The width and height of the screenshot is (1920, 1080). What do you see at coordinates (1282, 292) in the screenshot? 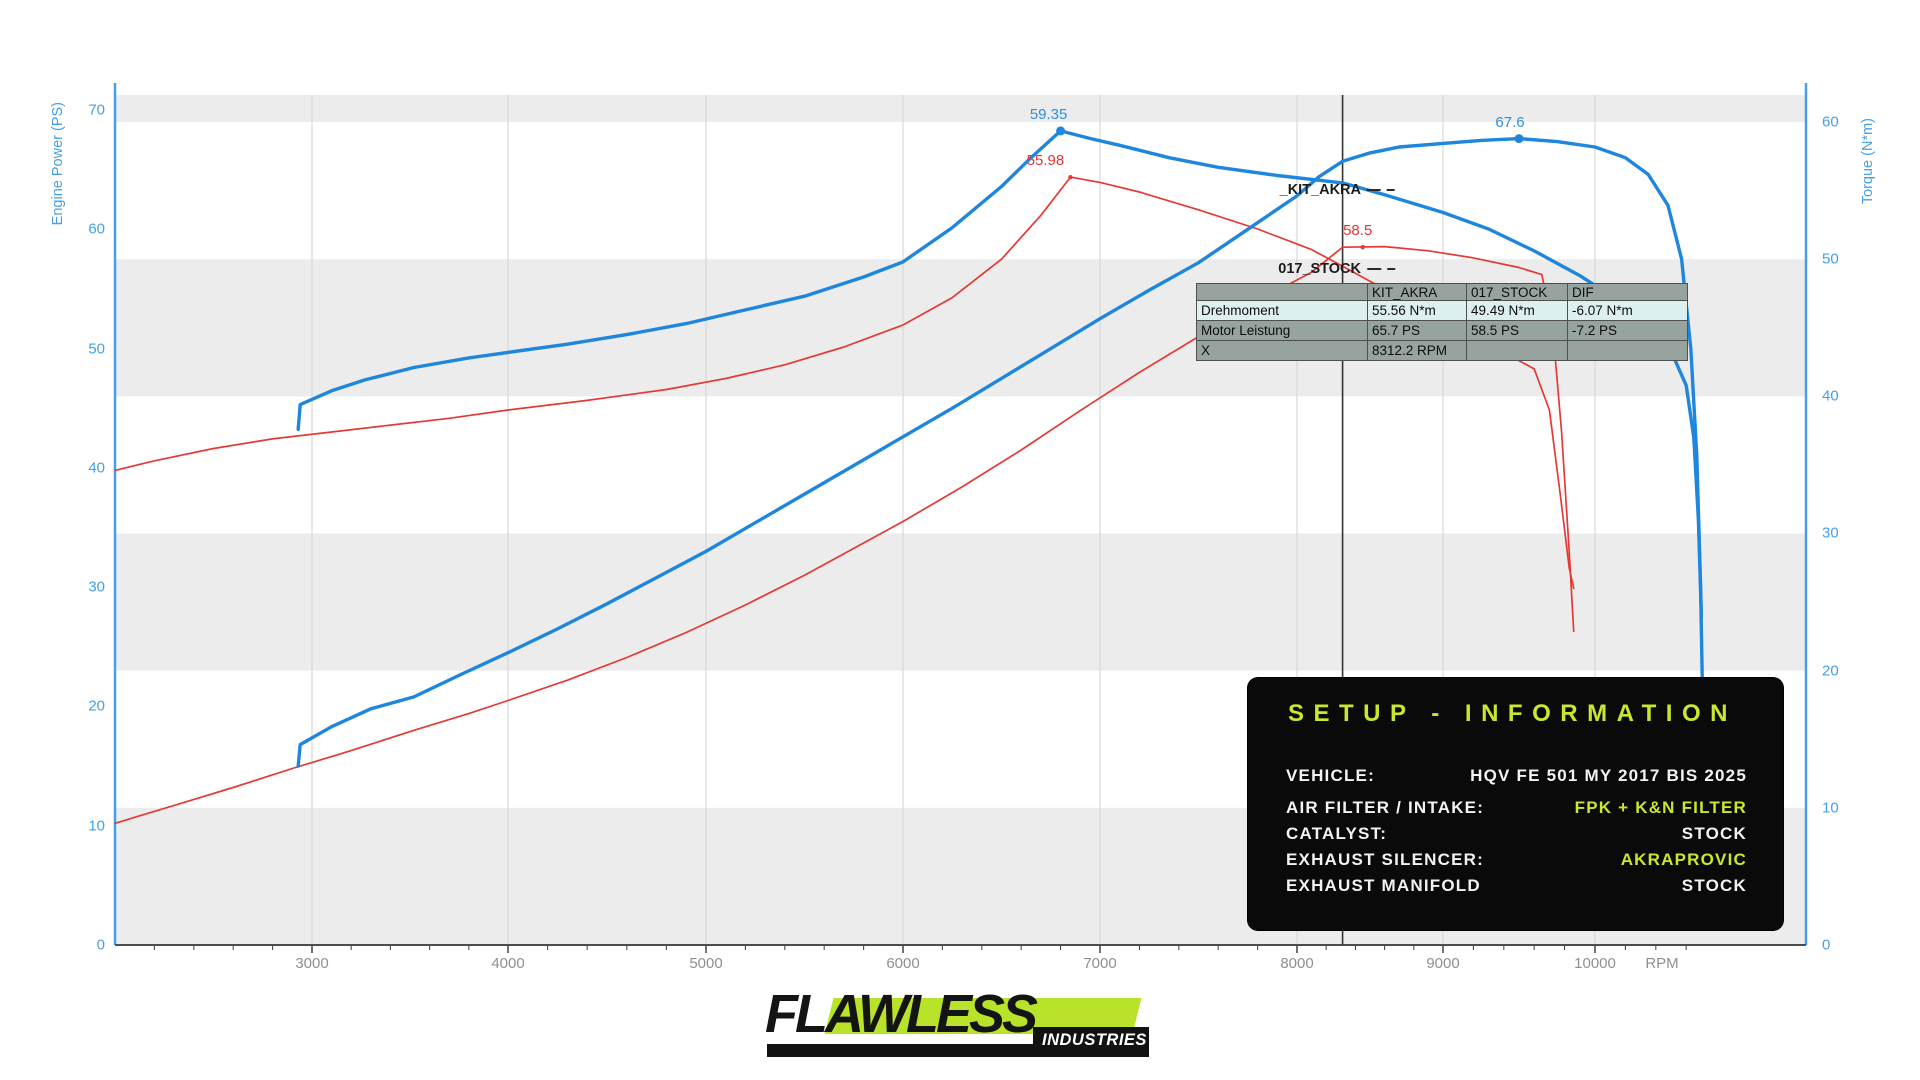
I see `table-header-cell` at bounding box center [1282, 292].